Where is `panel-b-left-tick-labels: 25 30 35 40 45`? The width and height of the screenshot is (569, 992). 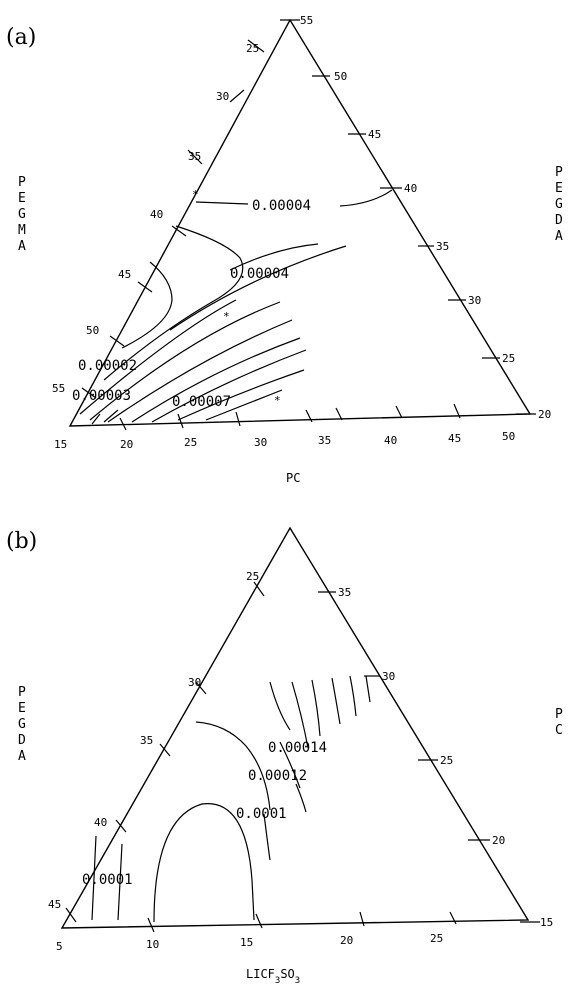 panel-b-left-tick-labels: 25 30 35 40 45 is located at coordinates (153, 740).